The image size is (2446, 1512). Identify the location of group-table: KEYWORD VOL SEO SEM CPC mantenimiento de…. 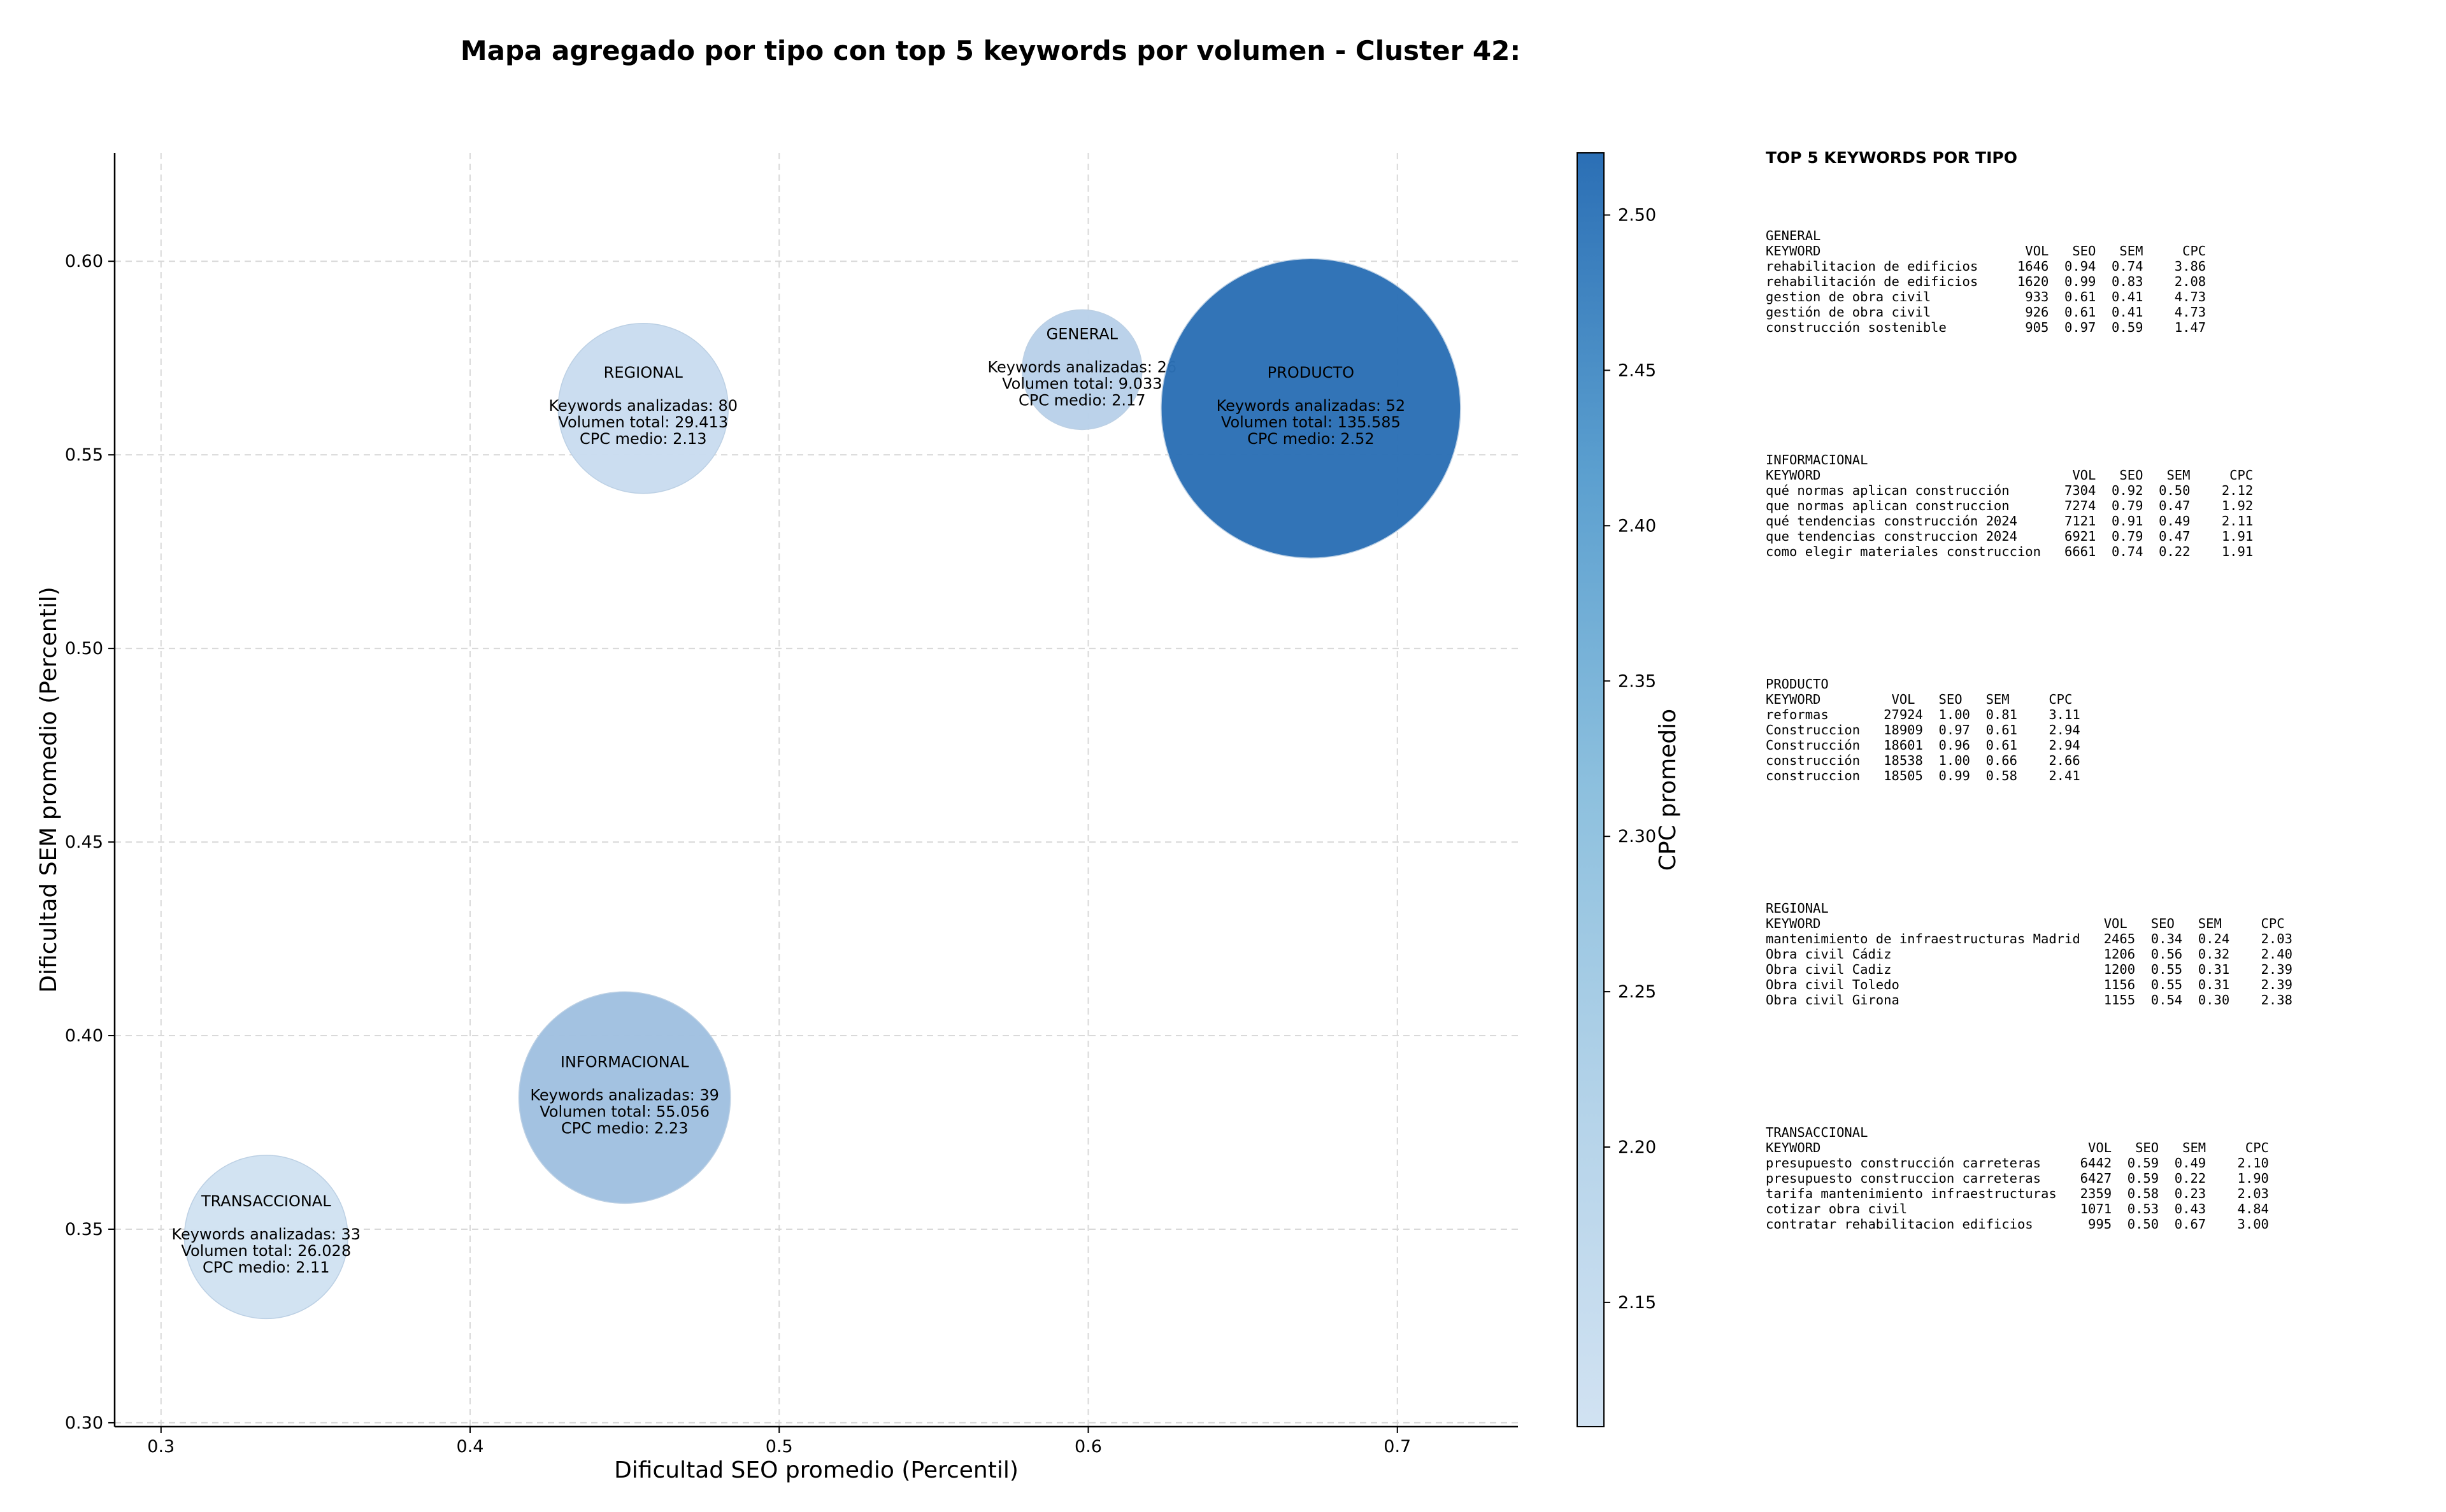
(2029, 962).